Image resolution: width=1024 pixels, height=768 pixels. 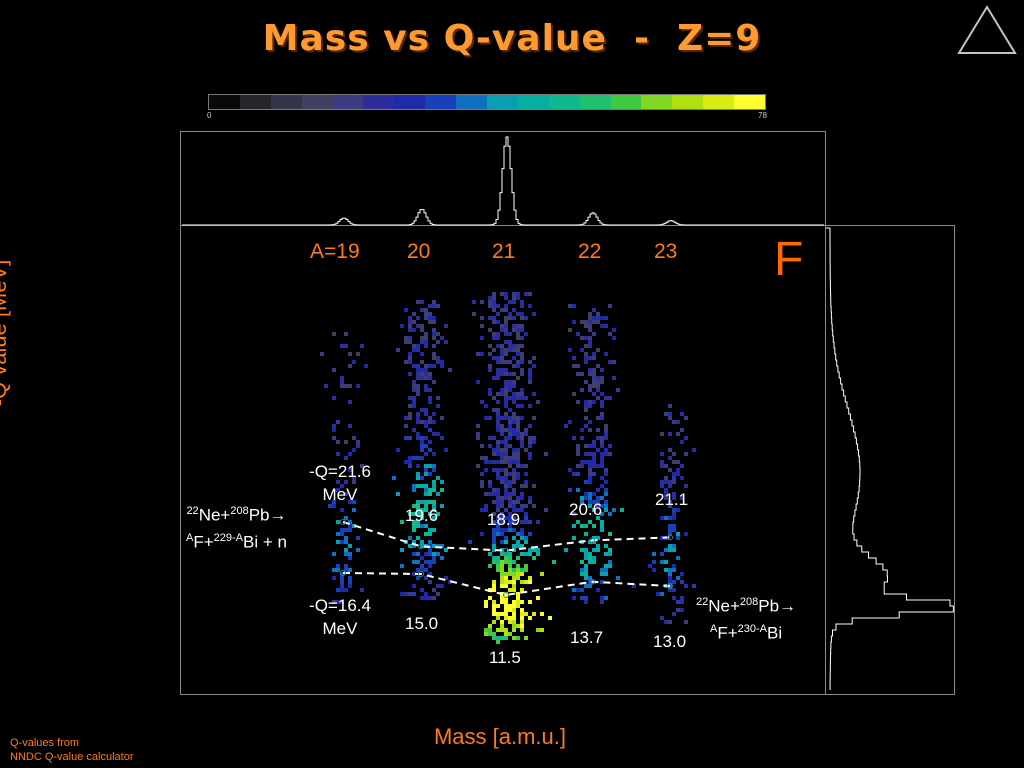 What do you see at coordinates (340, 494) in the screenshot?
I see `upper-q-annotation-line2: MeV` at bounding box center [340, 494].